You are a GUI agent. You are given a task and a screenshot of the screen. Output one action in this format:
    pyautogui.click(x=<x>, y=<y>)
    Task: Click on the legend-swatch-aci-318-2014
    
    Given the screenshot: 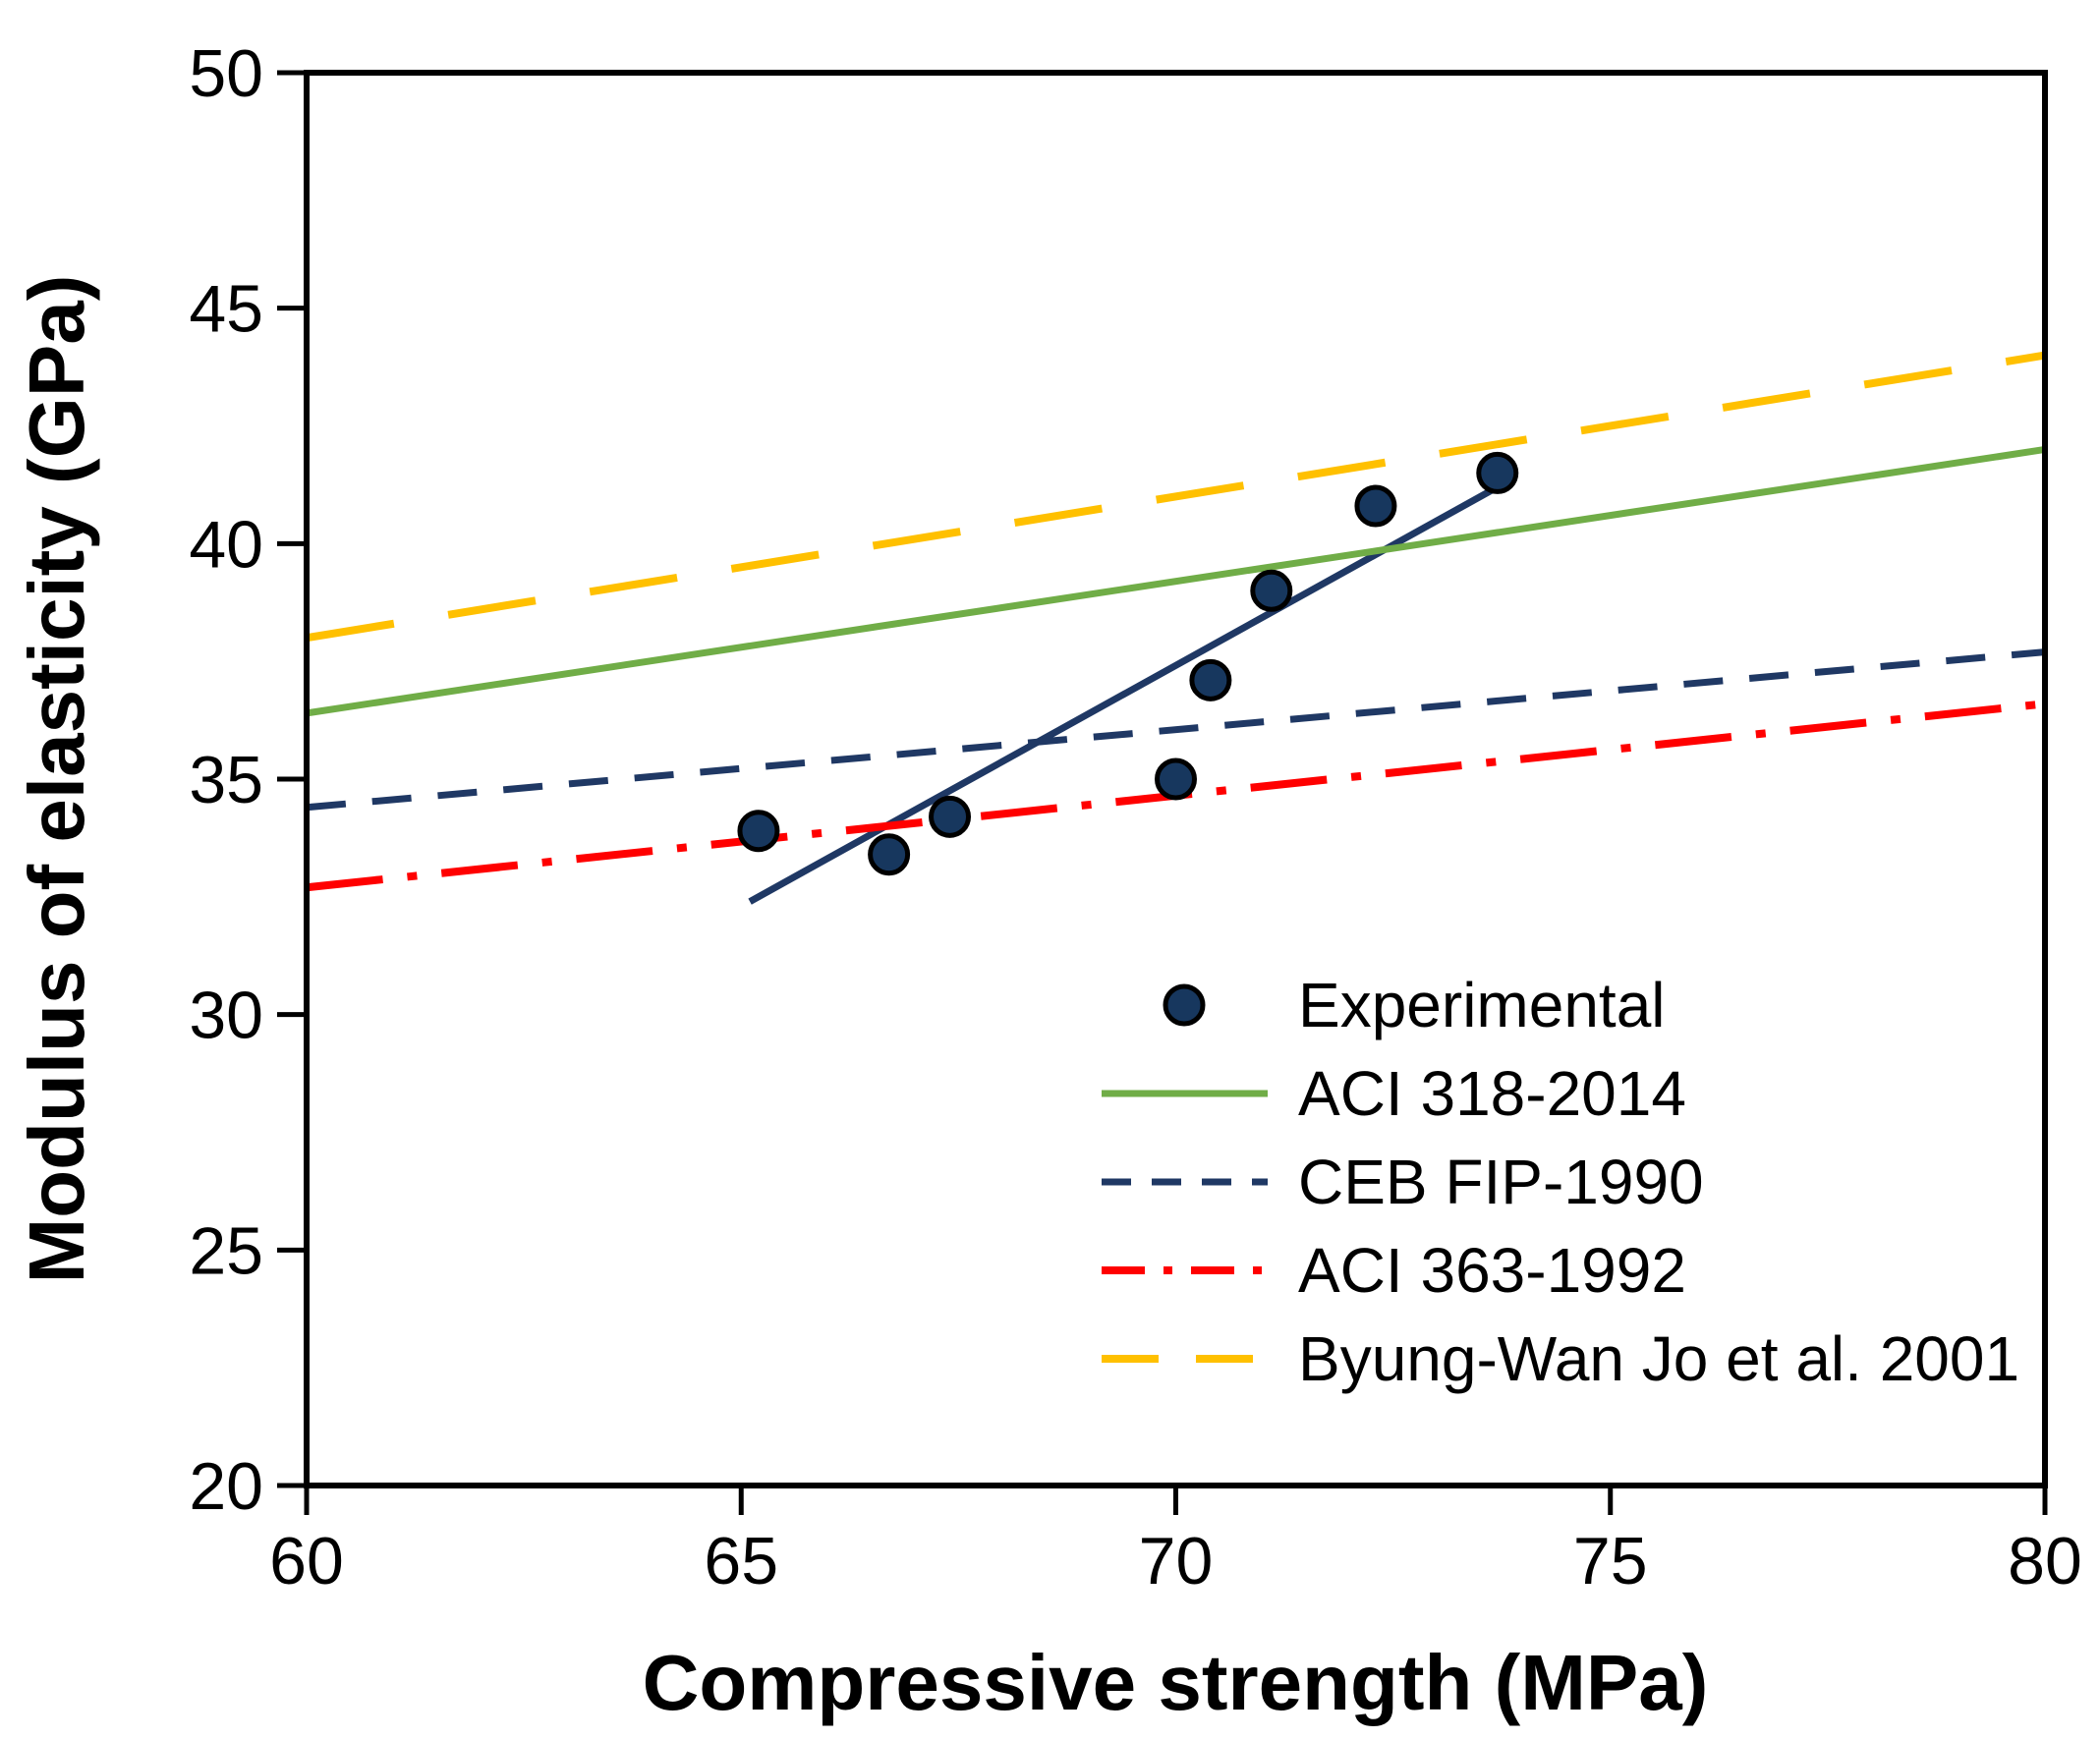 What is the action you would take?
    pyautogui.click(x=1185, y=1093)
    